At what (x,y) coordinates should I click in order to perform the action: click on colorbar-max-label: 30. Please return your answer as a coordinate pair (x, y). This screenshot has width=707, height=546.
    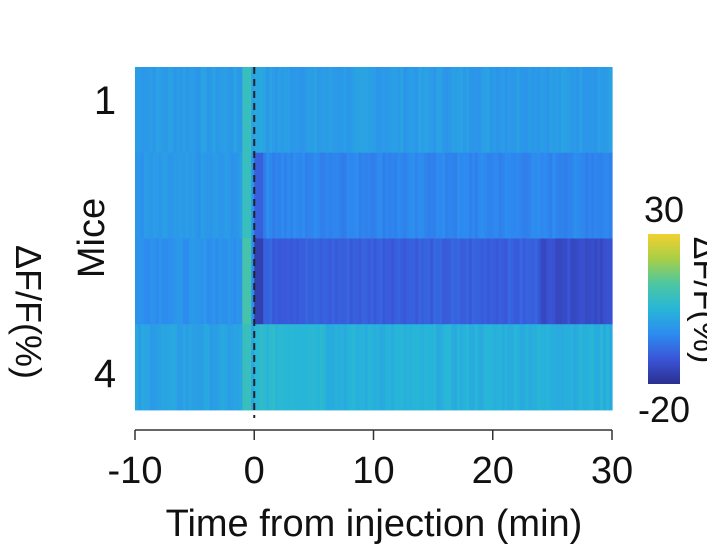
    Looking at the image, I should click on (664, 209).